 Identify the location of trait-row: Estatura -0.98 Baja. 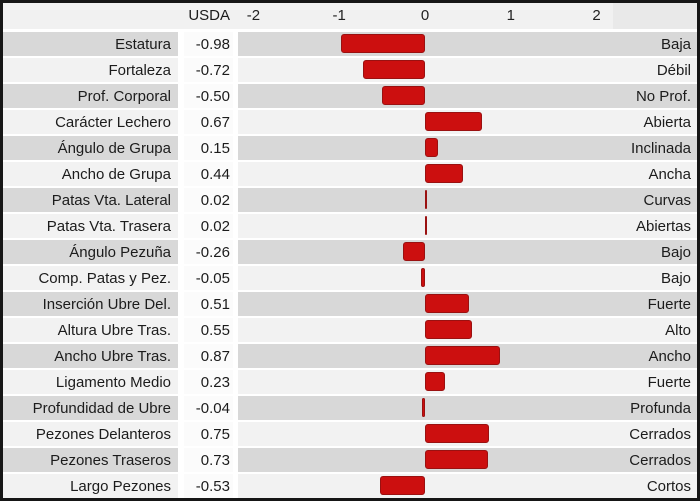
(350, 44).